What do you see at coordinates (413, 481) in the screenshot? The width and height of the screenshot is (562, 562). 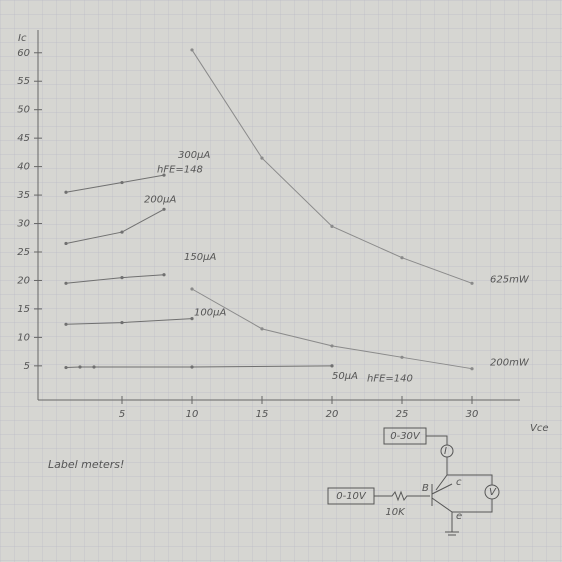 I see `circuit` at bounding box center [413, 481].